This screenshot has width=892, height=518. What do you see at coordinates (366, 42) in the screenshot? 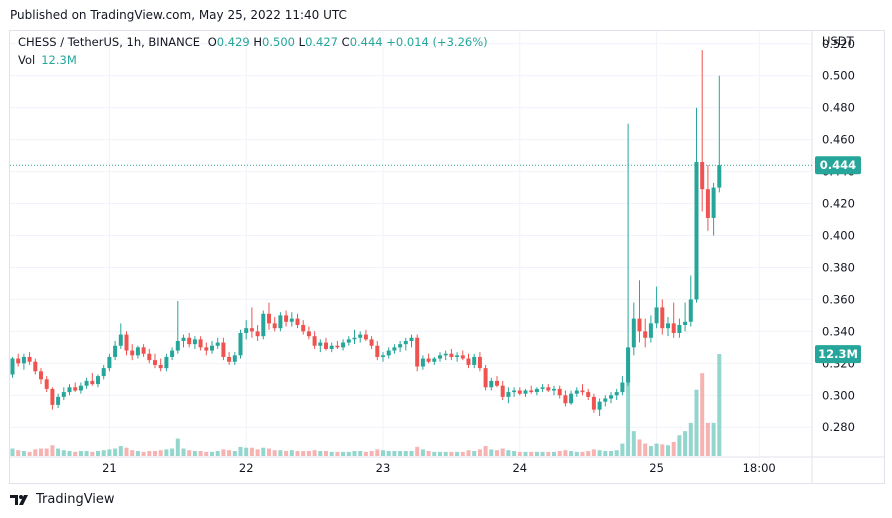
I see `legend-close-value: 0.444` at bounding box center [366, 42].